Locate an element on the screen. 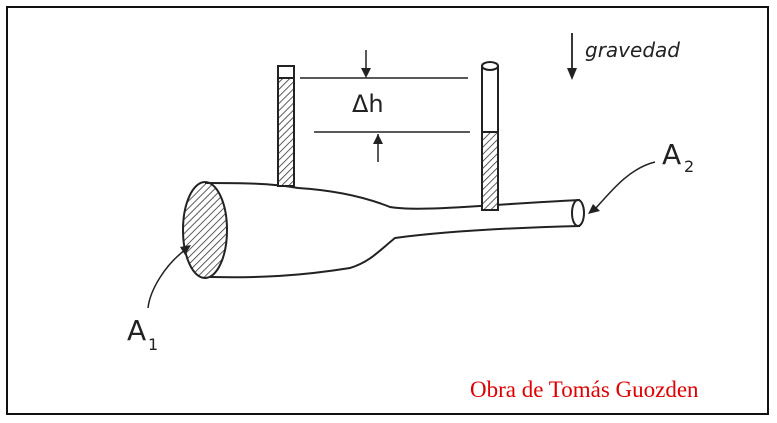  outlet-cross-section is located at coordinates (578, 213).